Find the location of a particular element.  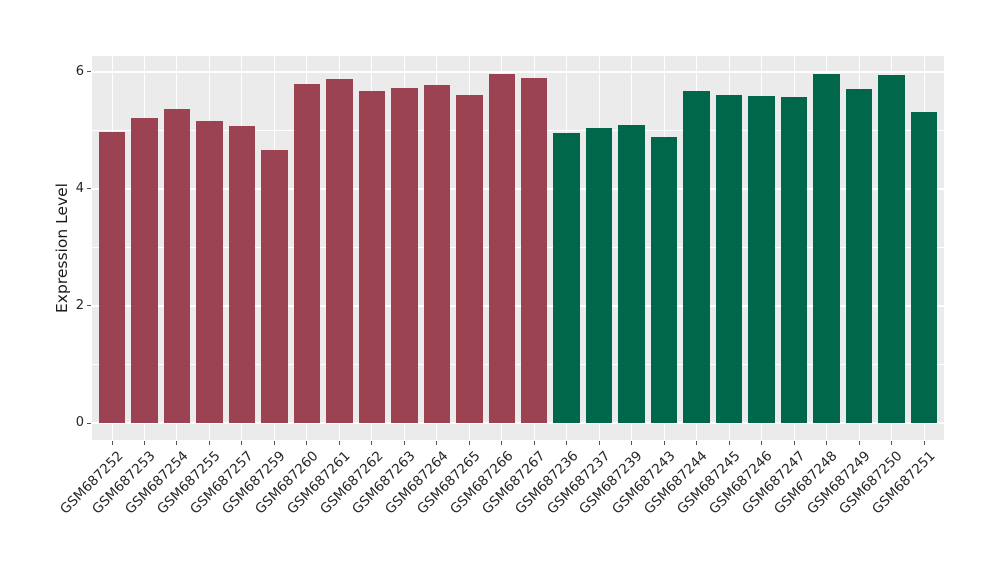

bar-GSM687259 is located at coordinates (274, 286).